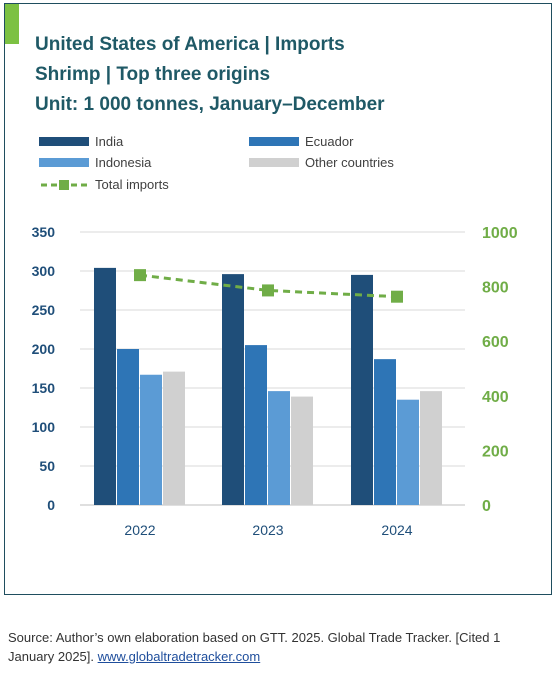 The width and height of the screenshot is (557, 673). Describe the element at coordinates (495, 342) in the screenshot. I see `right-axis-tick-label: 600` at that location.